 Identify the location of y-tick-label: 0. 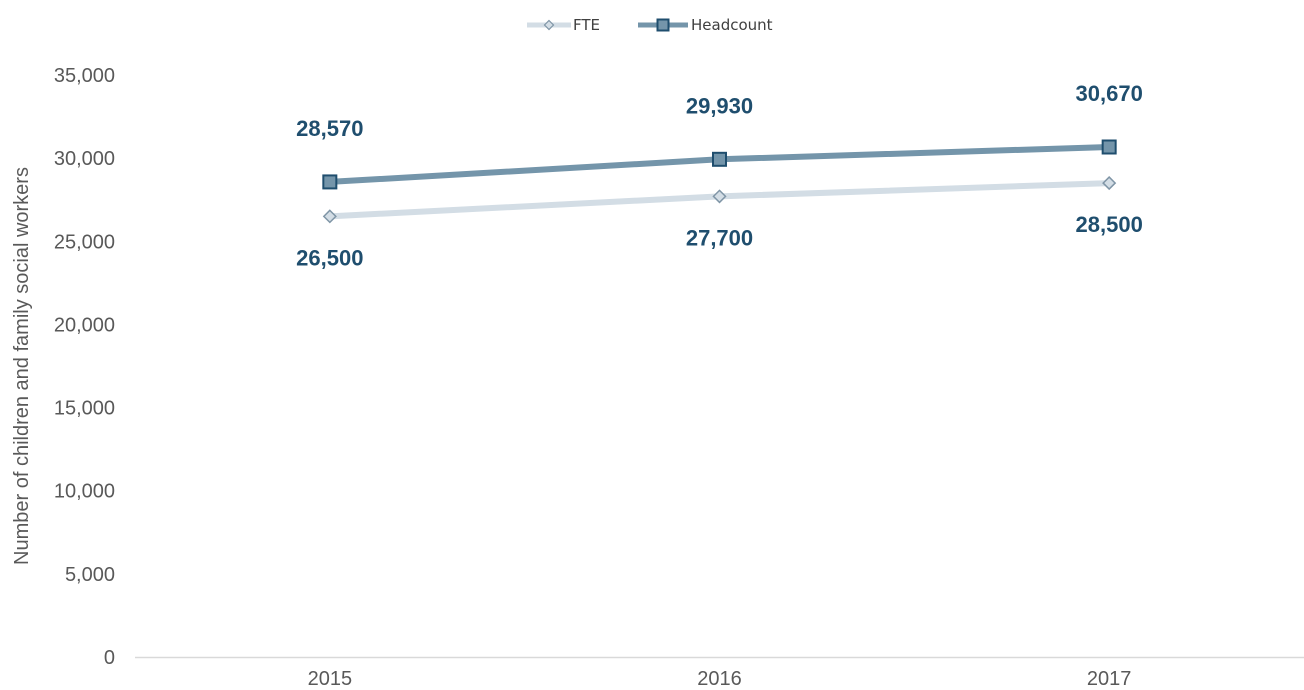
(109, 658).